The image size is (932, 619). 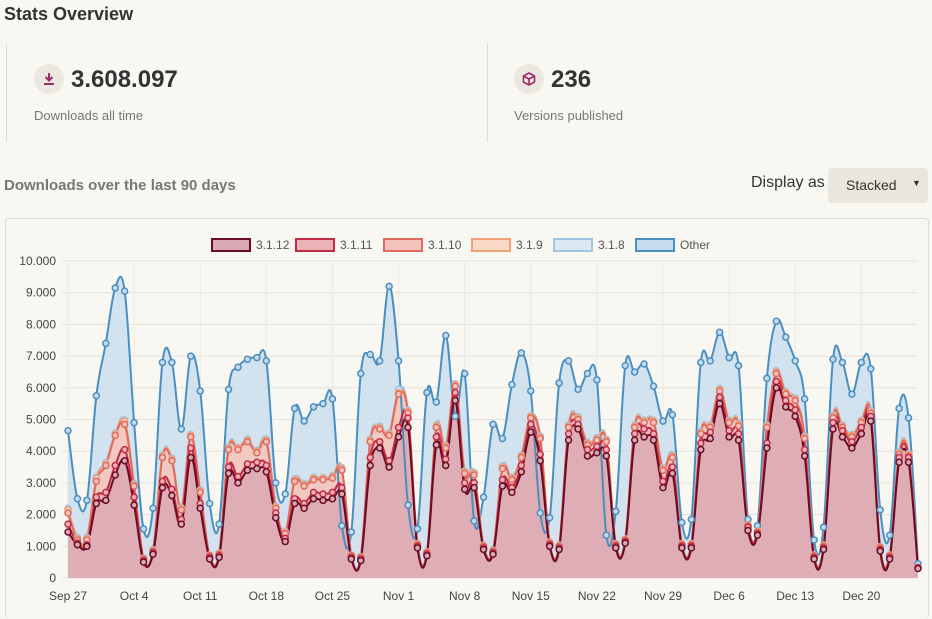 What do you see at coordinates (529, 245) in the screenshot?
I see `legend-label: 3.1.9` at bounding box center [529, 245].